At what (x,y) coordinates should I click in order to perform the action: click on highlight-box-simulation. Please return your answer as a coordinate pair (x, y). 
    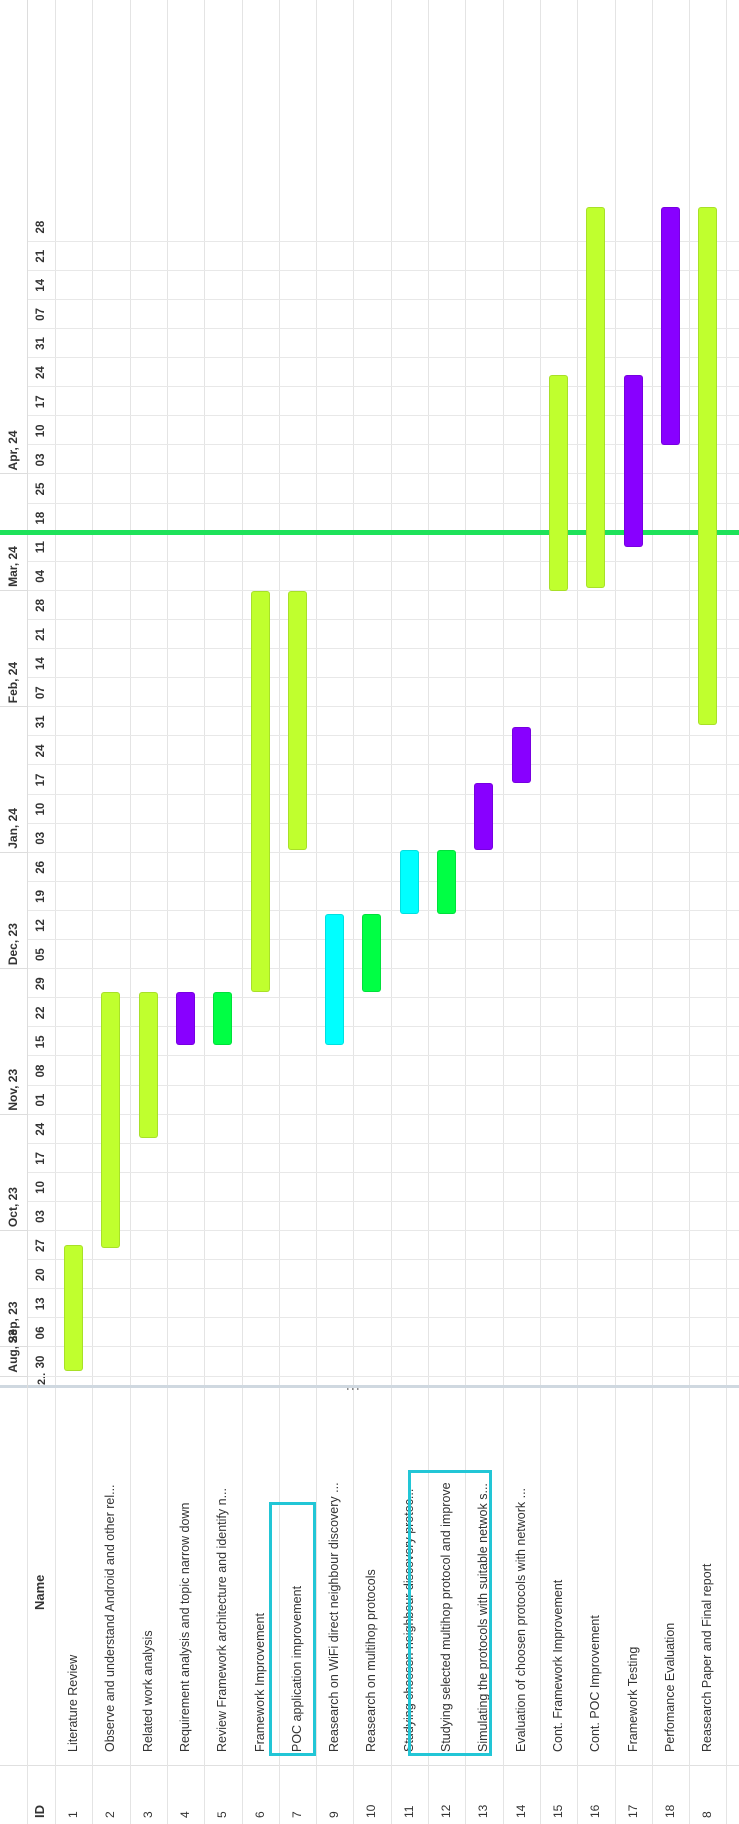
    Looking at the image, I should click on (450, 1613).